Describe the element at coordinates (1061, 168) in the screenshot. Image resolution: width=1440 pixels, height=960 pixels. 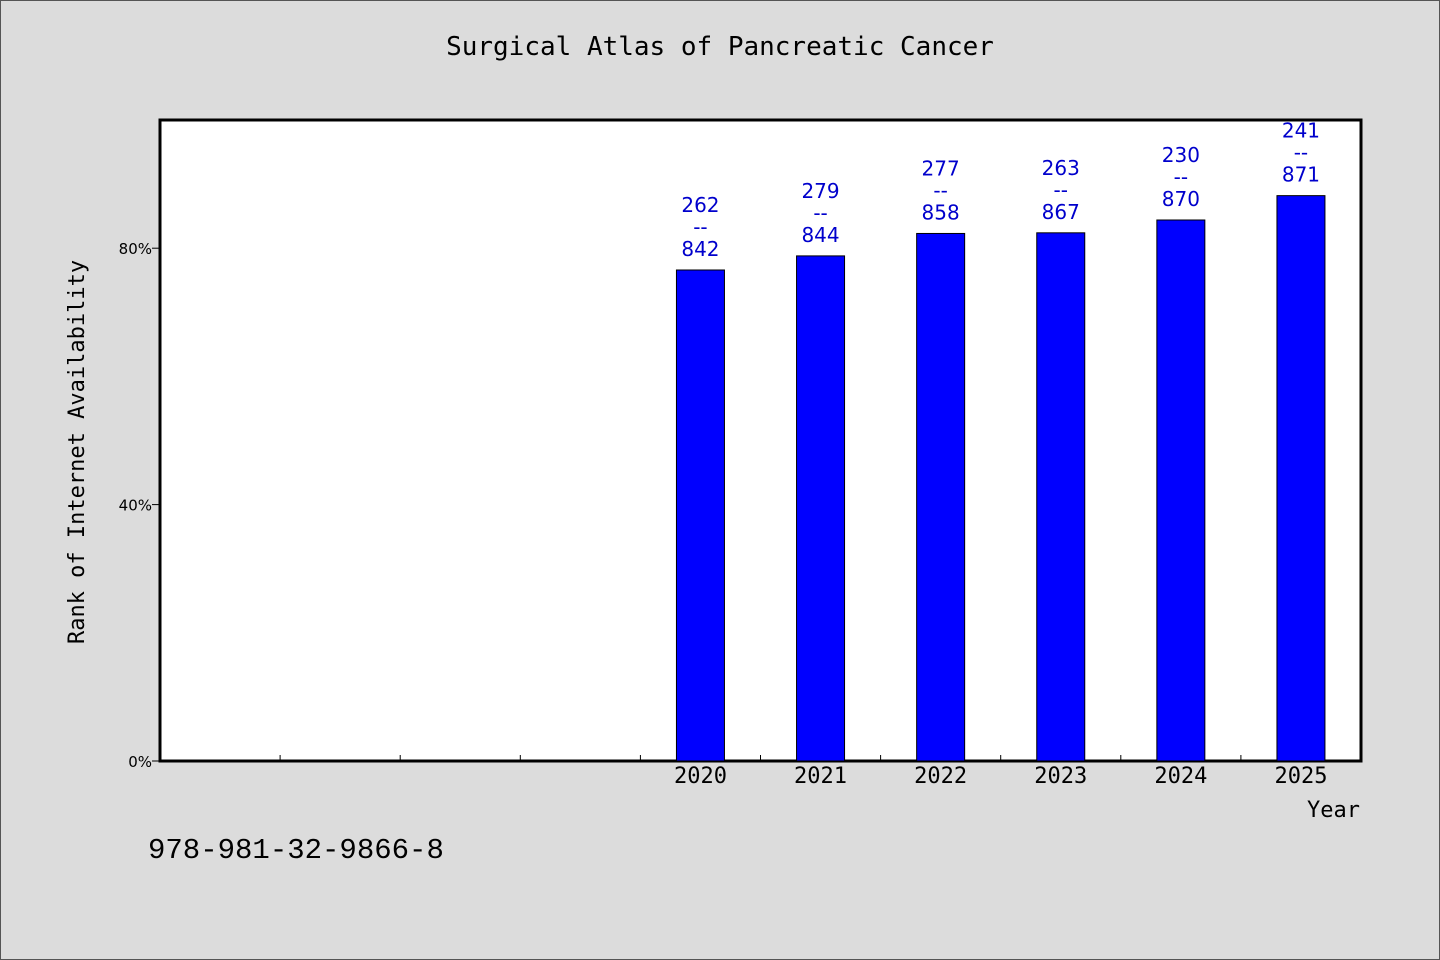
I see `bar-data-label: 263` at that location.